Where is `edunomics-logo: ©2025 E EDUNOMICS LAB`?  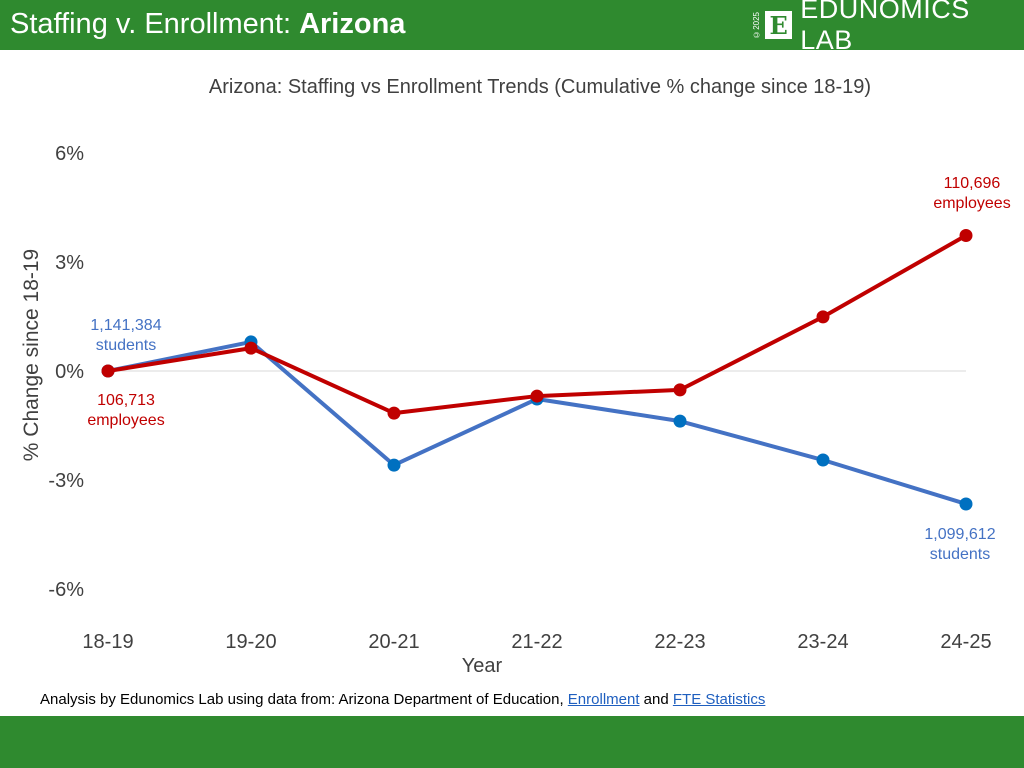
edunomics-logo: ©2025 E EDUNOMICS LAB is located at coordinates (888, 27).